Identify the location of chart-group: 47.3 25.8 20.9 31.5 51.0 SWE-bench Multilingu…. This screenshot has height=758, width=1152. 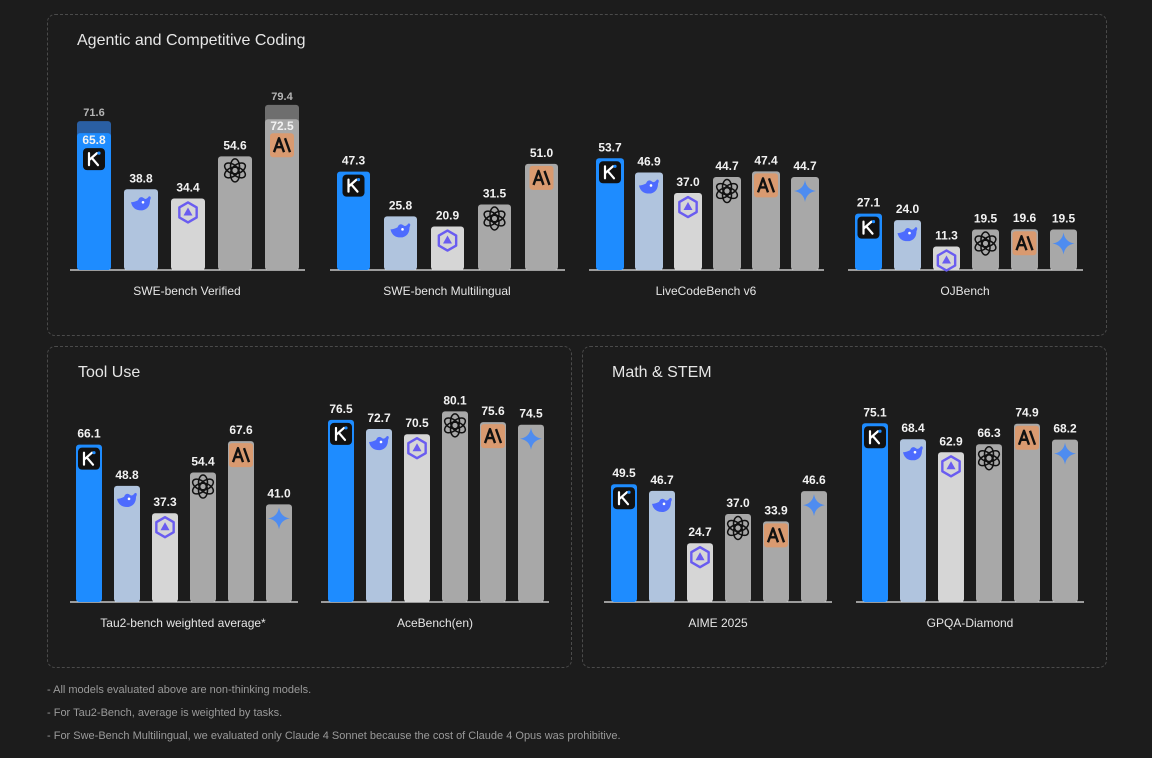
(447, 222).